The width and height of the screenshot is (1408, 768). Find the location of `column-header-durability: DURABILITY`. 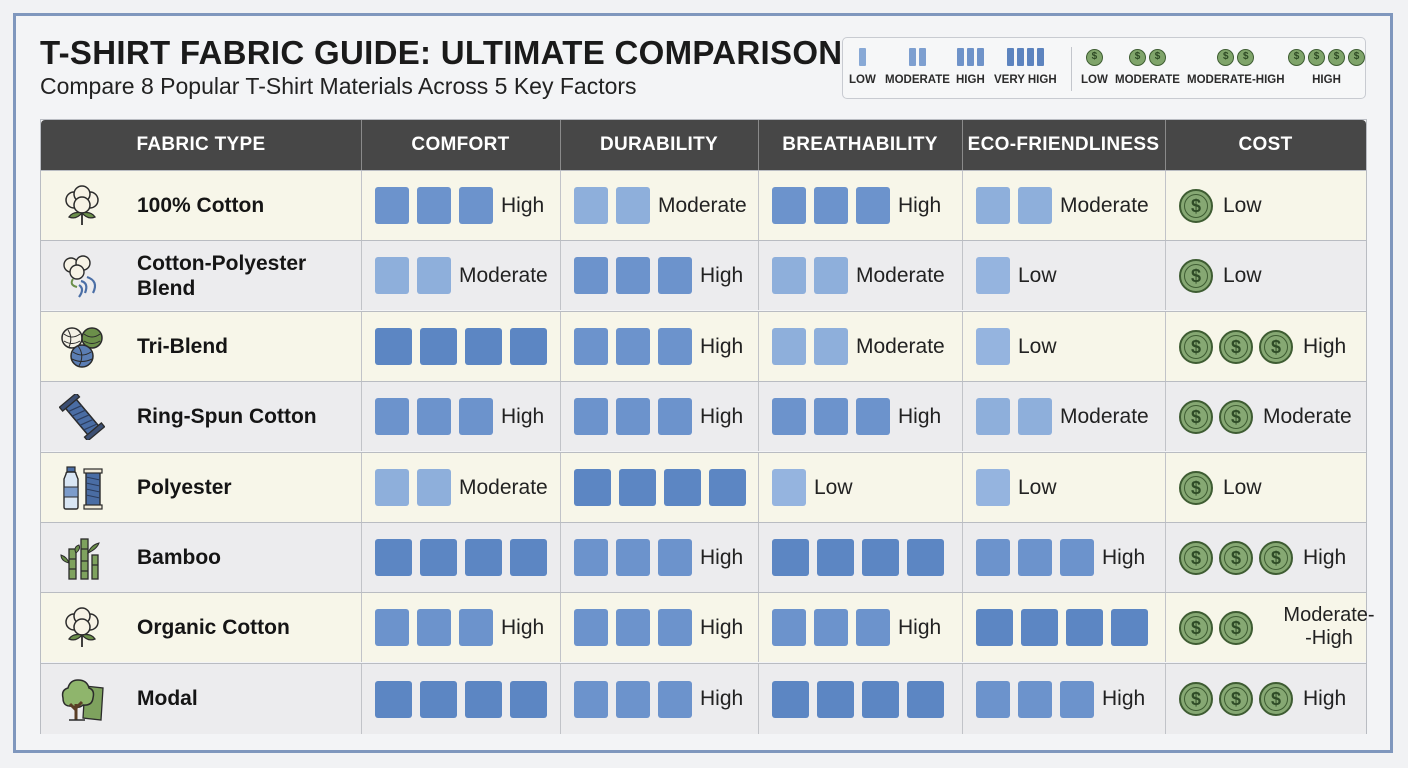

column-header-durability: DURABILITY is located at coordinates (659, 144).